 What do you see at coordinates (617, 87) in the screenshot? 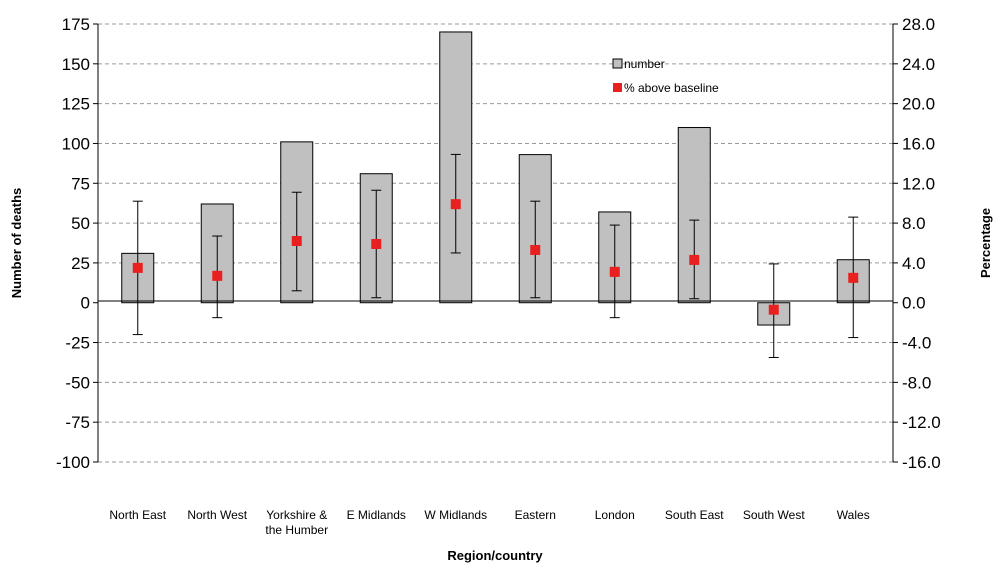
I see `legend-swatch-percent` at bounding box center [617, 87].